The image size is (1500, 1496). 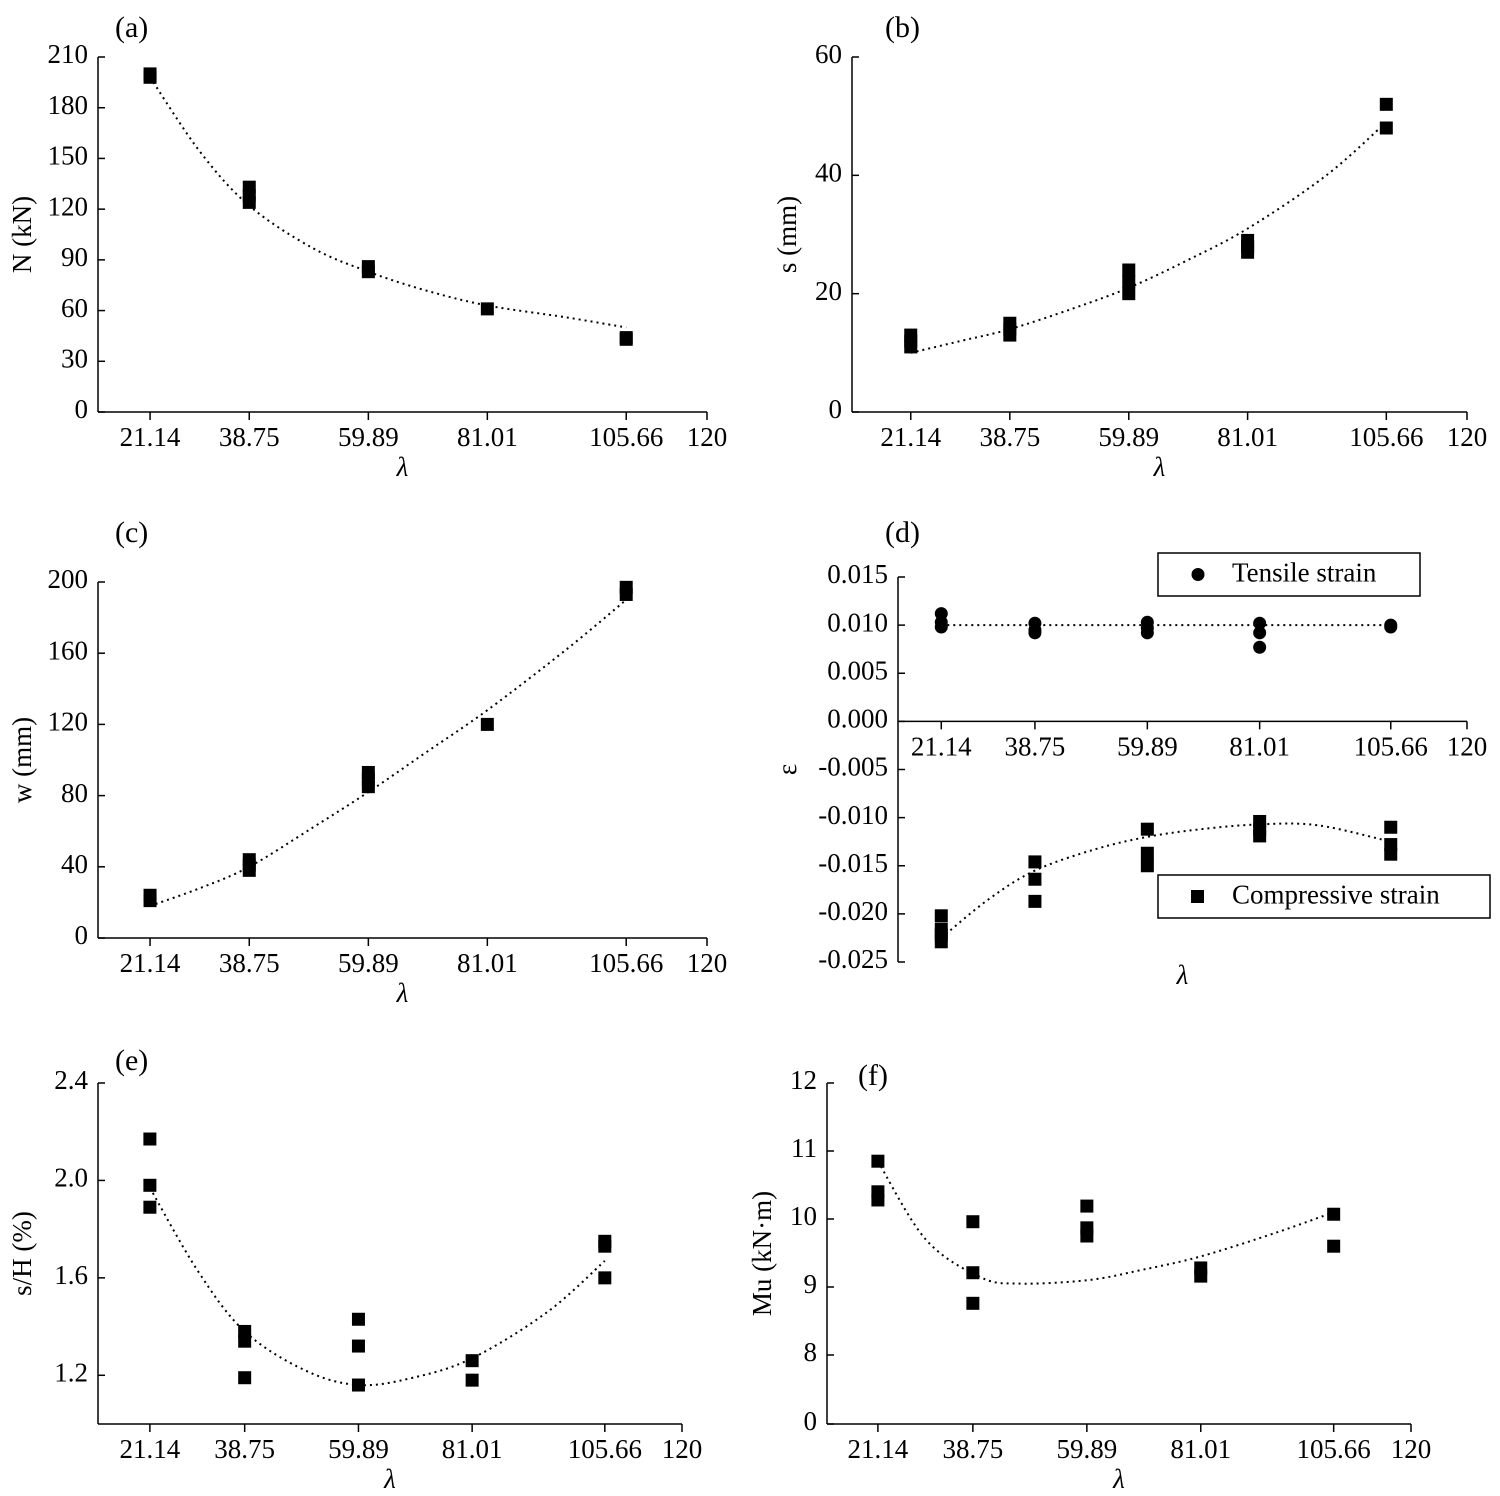 I want to click on y-tick-label: 90, so click(x=74, y=257).